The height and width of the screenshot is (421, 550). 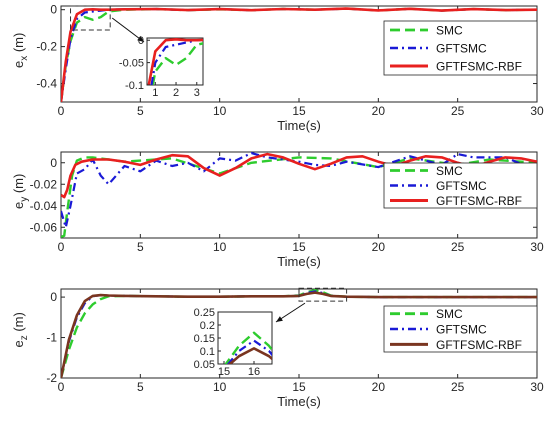 I want to click on inset-x-tick-label: 2, so click(x=176, y=93).